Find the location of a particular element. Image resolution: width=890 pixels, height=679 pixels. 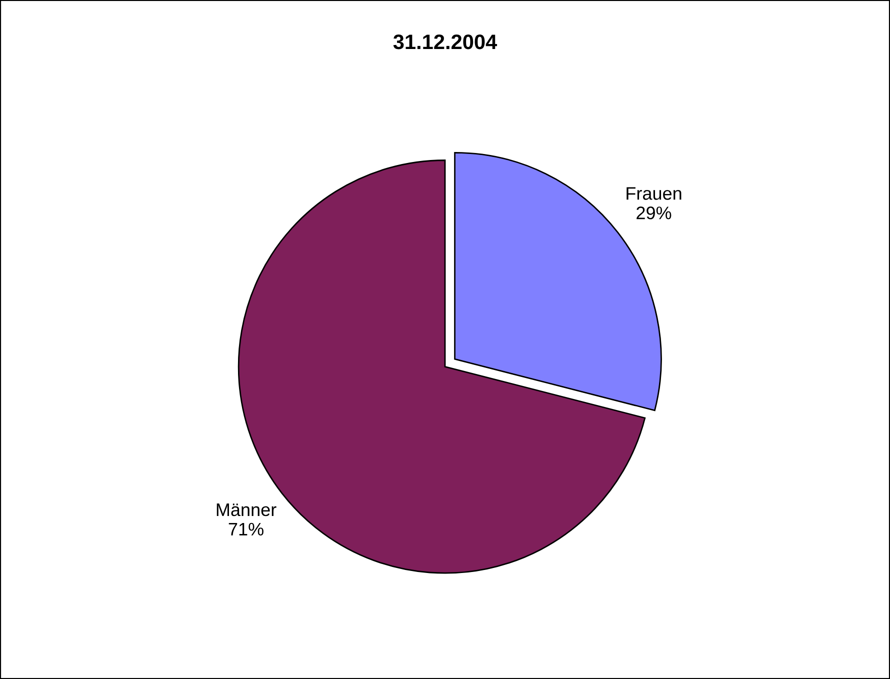

slice-label: Männer is located at coordinates (246, 510).